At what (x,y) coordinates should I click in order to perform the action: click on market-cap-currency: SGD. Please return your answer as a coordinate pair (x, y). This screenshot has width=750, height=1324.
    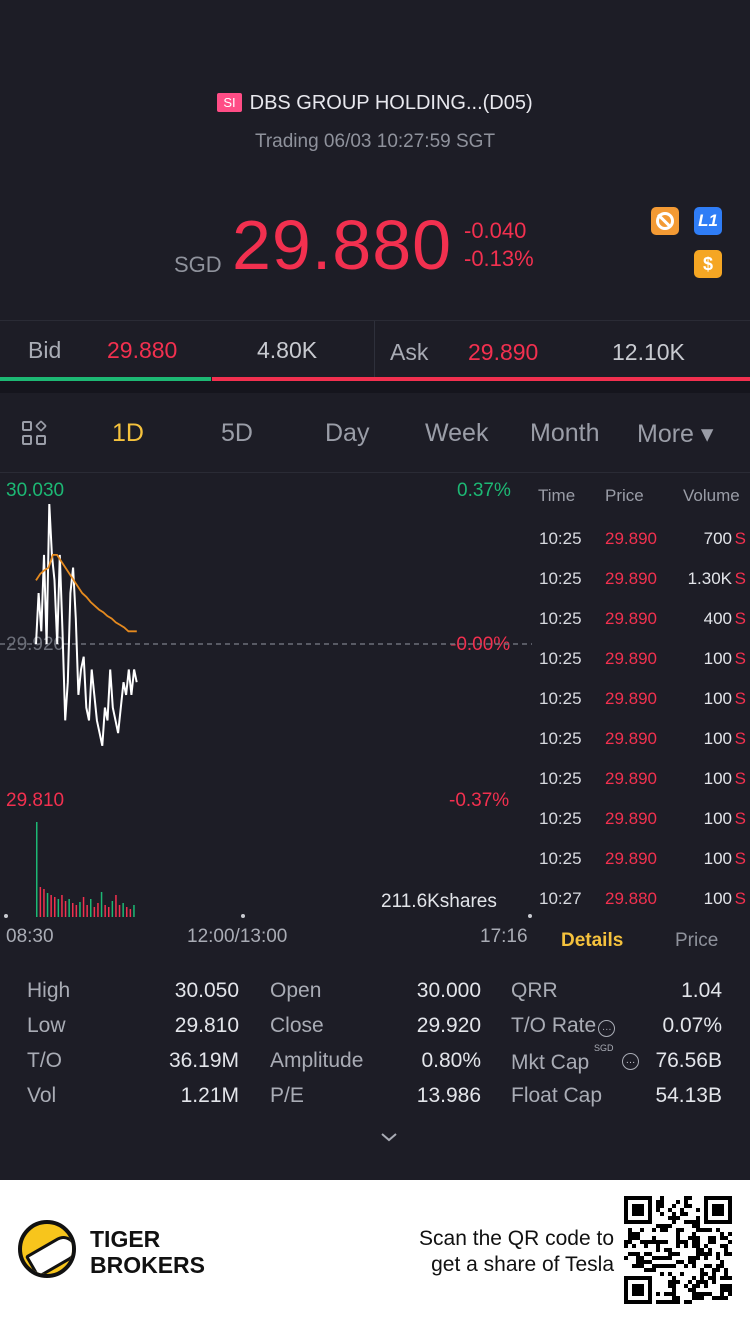
    Looking at the image, I should click on (604, 1048).